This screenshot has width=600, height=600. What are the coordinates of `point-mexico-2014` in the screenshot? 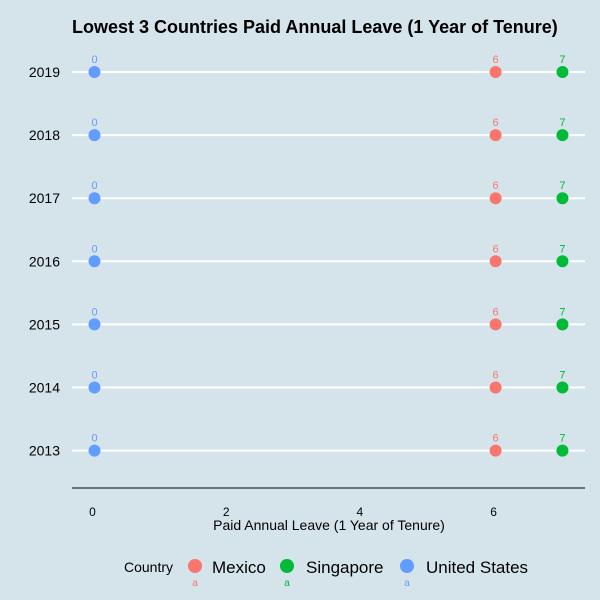 It's located at (495, 387).